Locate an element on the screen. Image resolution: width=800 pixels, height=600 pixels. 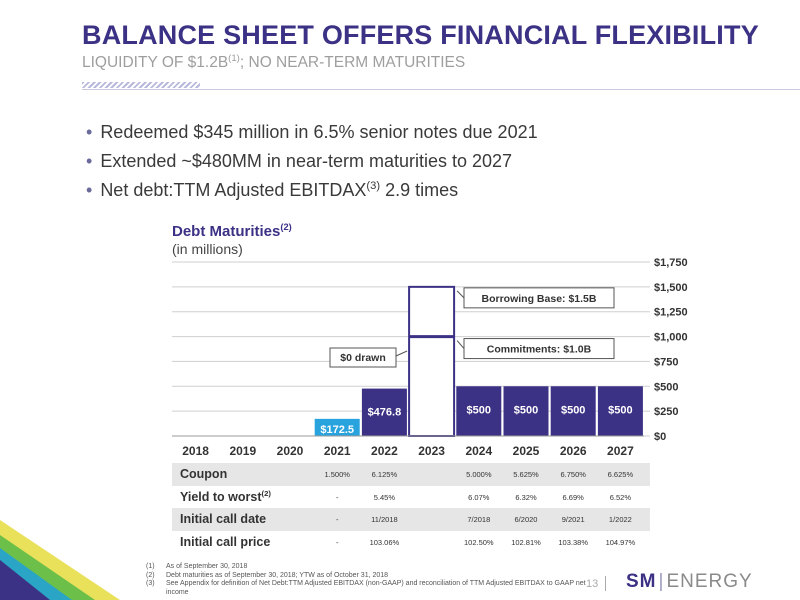
logo-sm: SM is located at coordinates (641, 581).